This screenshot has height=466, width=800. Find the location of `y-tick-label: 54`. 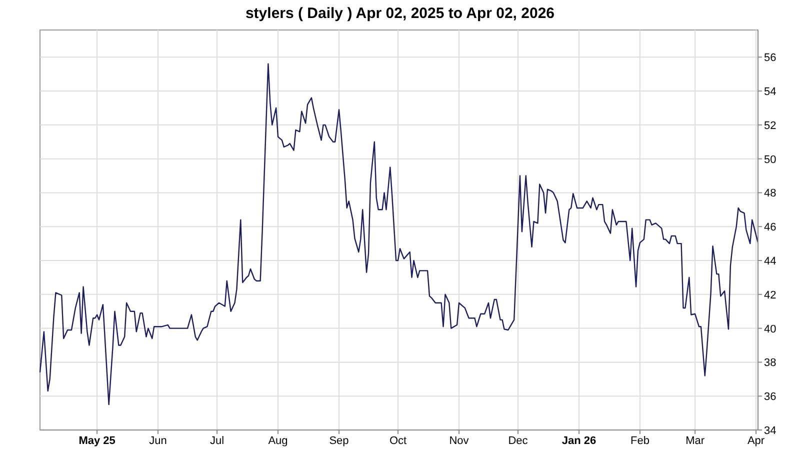

y-tick-label: 54 is located at coordinates (770, 92).